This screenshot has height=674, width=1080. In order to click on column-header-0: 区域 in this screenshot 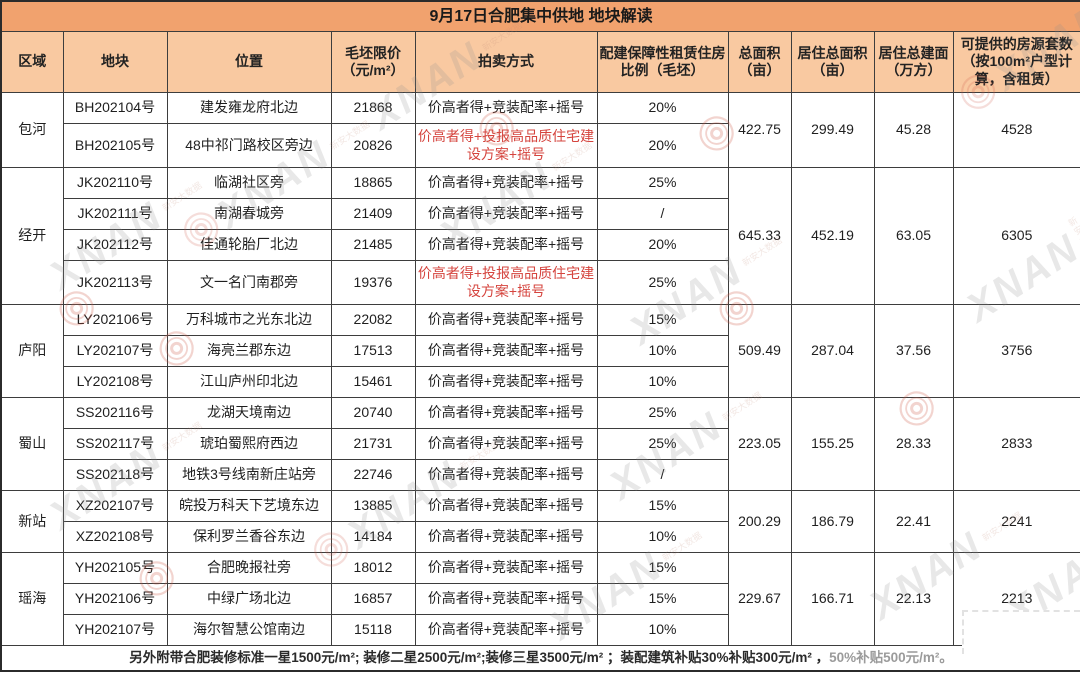, I will do `click(32, 62)`.